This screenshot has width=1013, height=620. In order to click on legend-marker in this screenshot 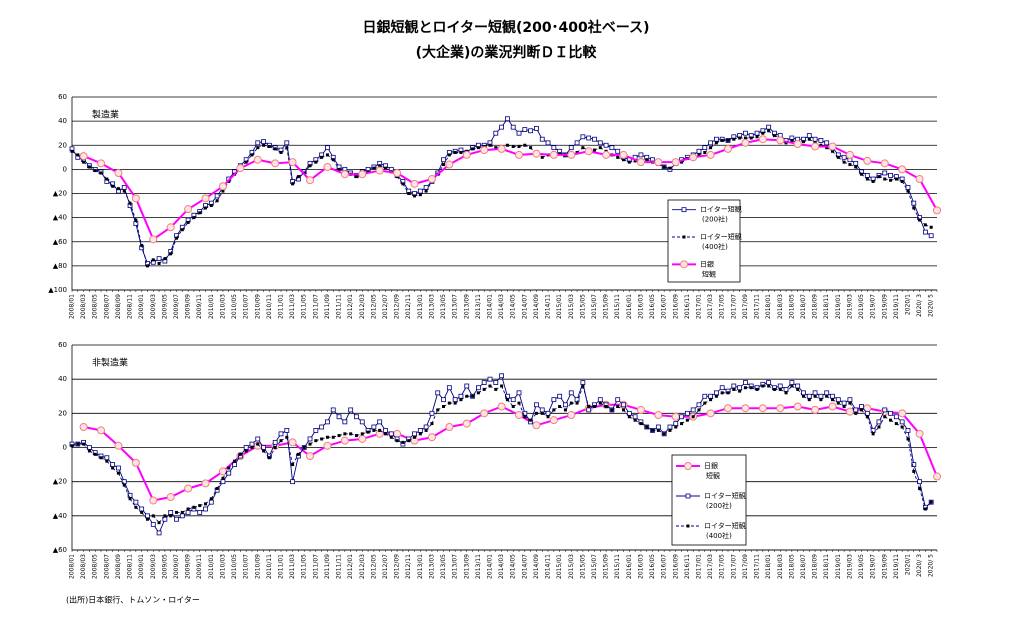, I will do `click(684, 237)`.